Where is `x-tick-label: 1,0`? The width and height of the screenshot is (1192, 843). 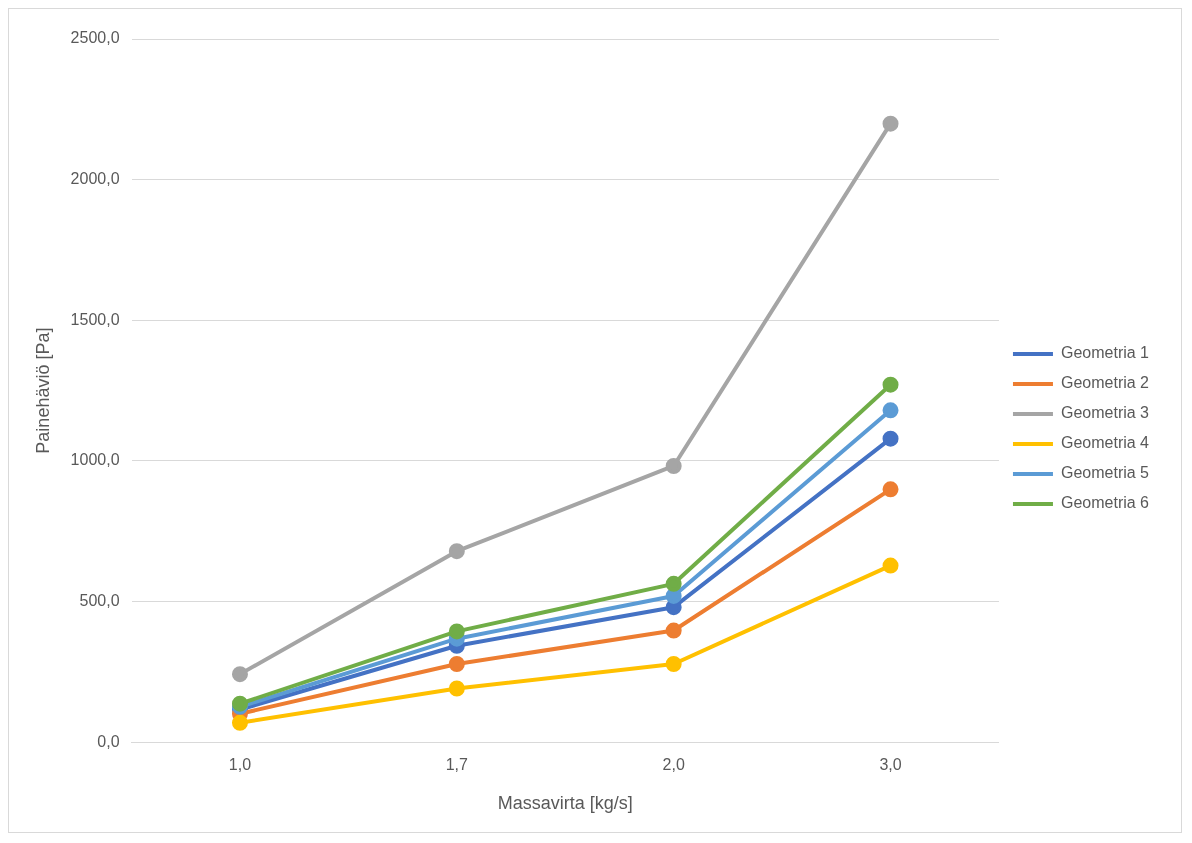
x-tick-label: 1,0 is located at coordinates (240, 765).